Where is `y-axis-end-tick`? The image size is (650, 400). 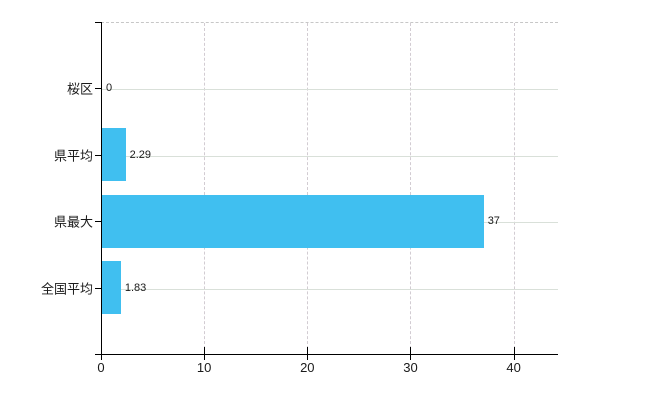 y-axis-end-tick is located at coordinates (98, 22).